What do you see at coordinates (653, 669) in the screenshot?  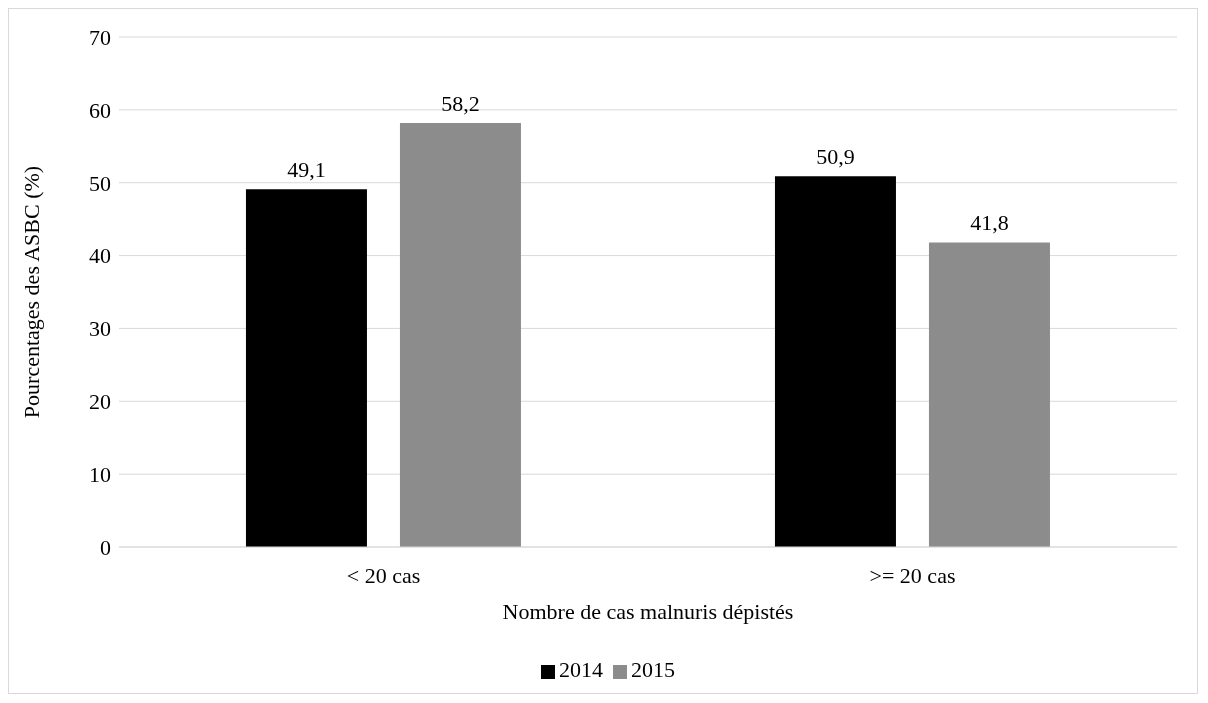 I see `legend-label: 2015` at bounding box center [653, 669].